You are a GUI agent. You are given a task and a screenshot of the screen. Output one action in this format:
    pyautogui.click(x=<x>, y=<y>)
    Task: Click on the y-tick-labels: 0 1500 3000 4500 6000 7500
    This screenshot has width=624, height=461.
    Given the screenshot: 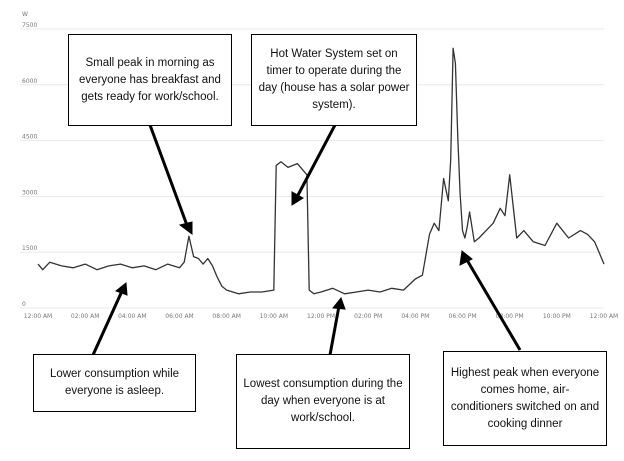 What is the action you would take?
    pyautogui.click(x=29, y=165)
    